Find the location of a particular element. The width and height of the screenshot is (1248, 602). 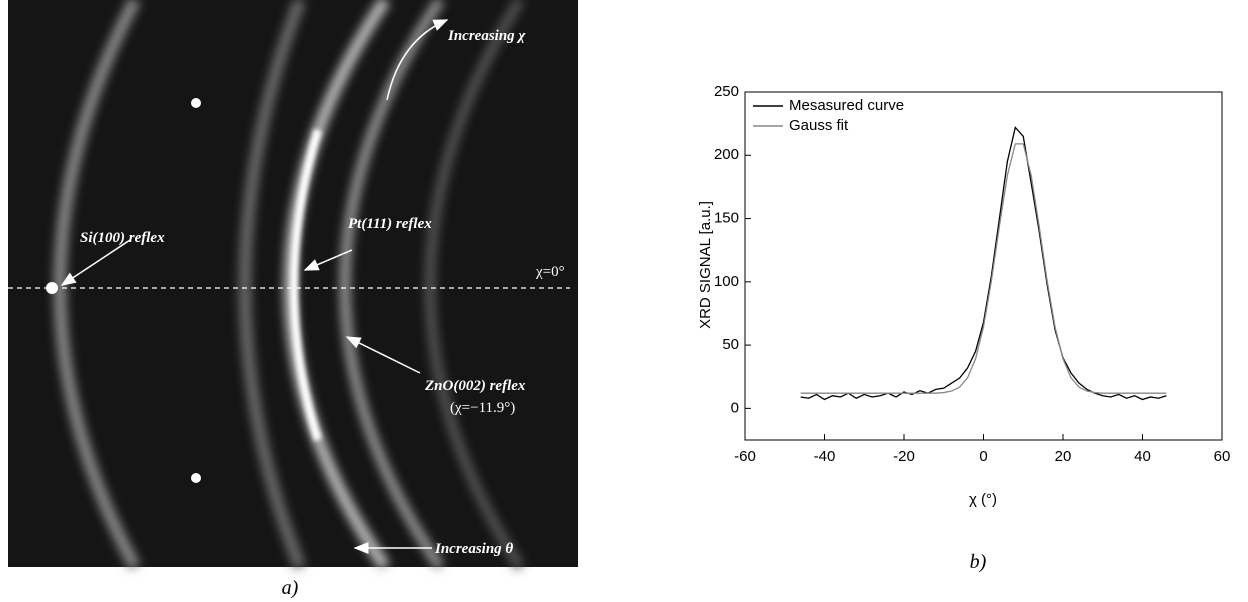

y-axis-label: XRD SIGNAL [a.u.] is located at coordinates (705, 265).